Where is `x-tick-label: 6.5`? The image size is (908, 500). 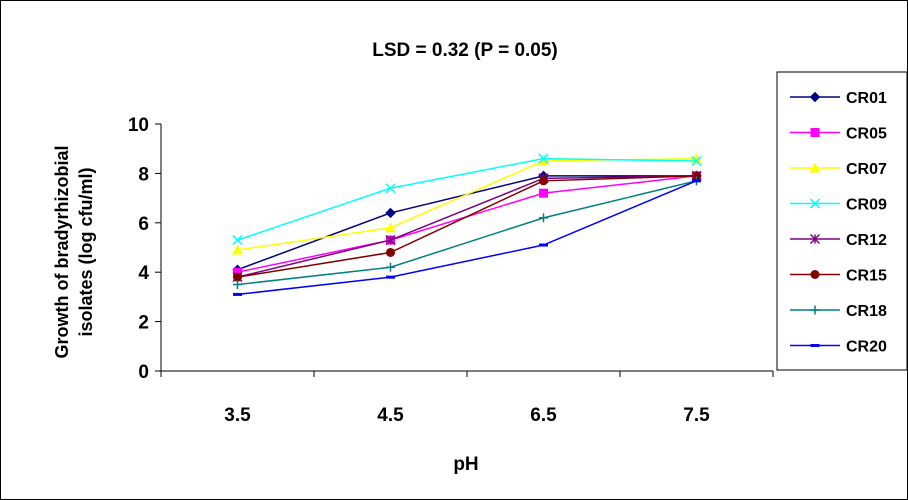 x-tick-label: 6.5 is located at coordinates (543, 415).